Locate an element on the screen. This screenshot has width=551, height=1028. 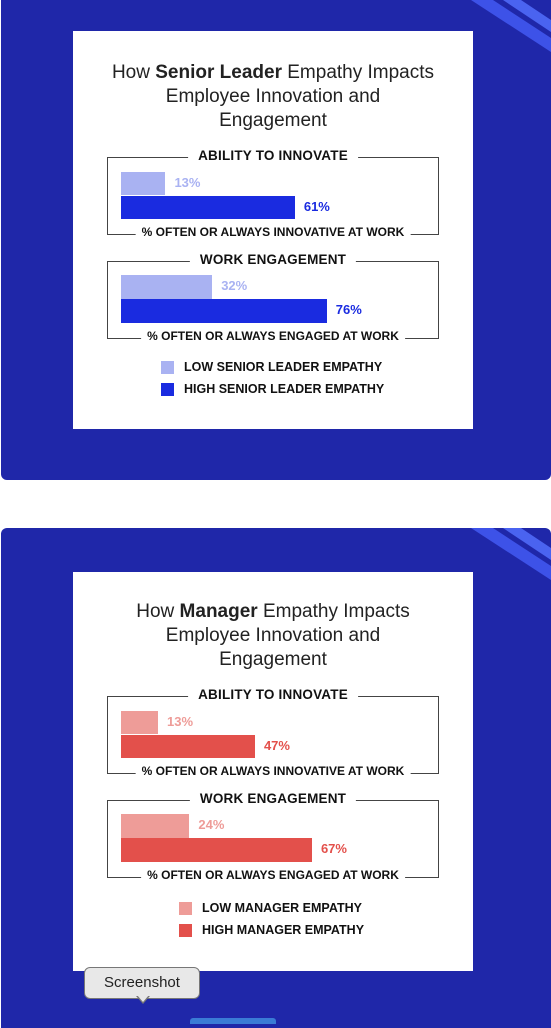
legend-label-low: LOW MANAGER EMPATHY is located at coordinates (282, 908).